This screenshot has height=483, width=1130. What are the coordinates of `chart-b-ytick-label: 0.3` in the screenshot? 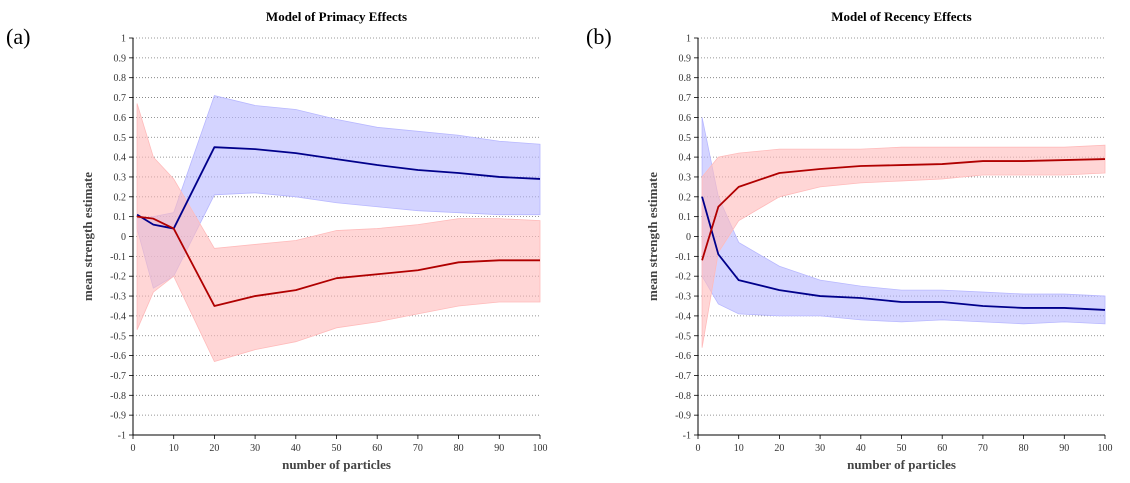 It's located at (685, 177).